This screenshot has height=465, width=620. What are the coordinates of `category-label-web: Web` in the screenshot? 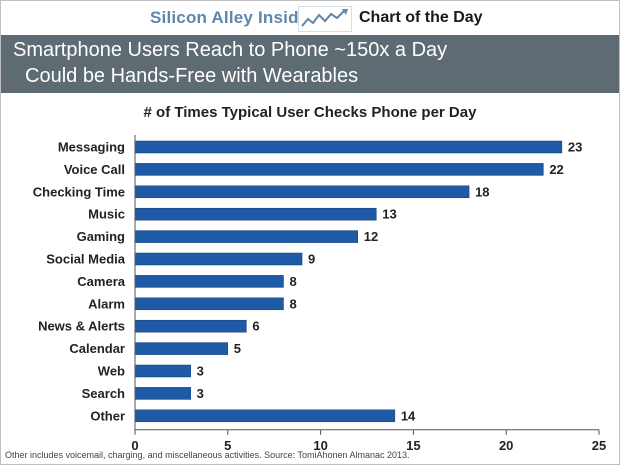 It's located at (111, 371).